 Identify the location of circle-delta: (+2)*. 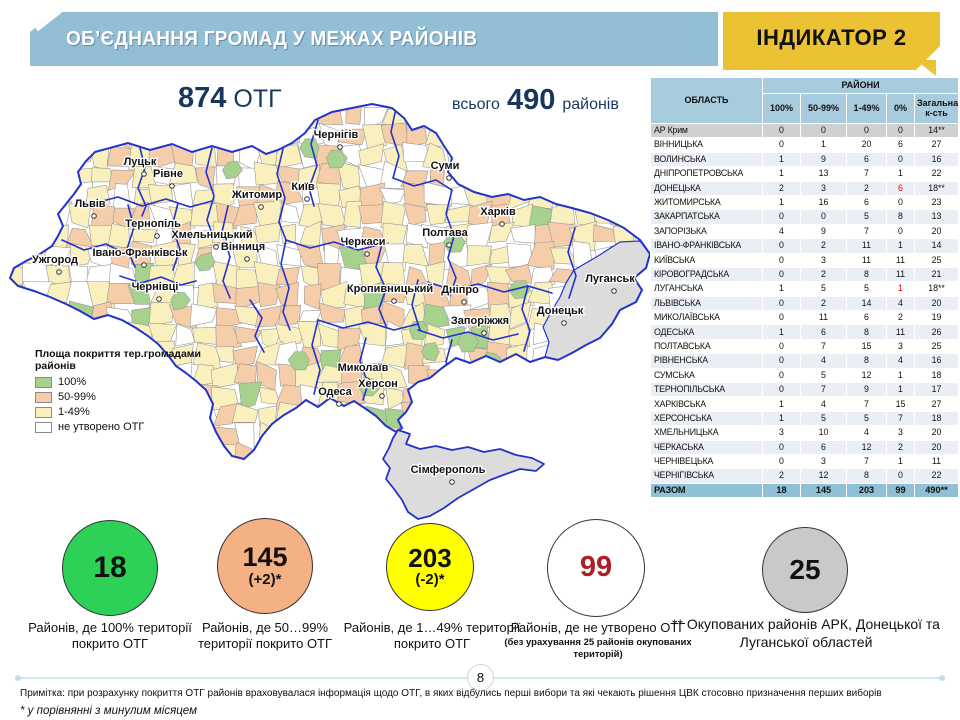
(265, 579).